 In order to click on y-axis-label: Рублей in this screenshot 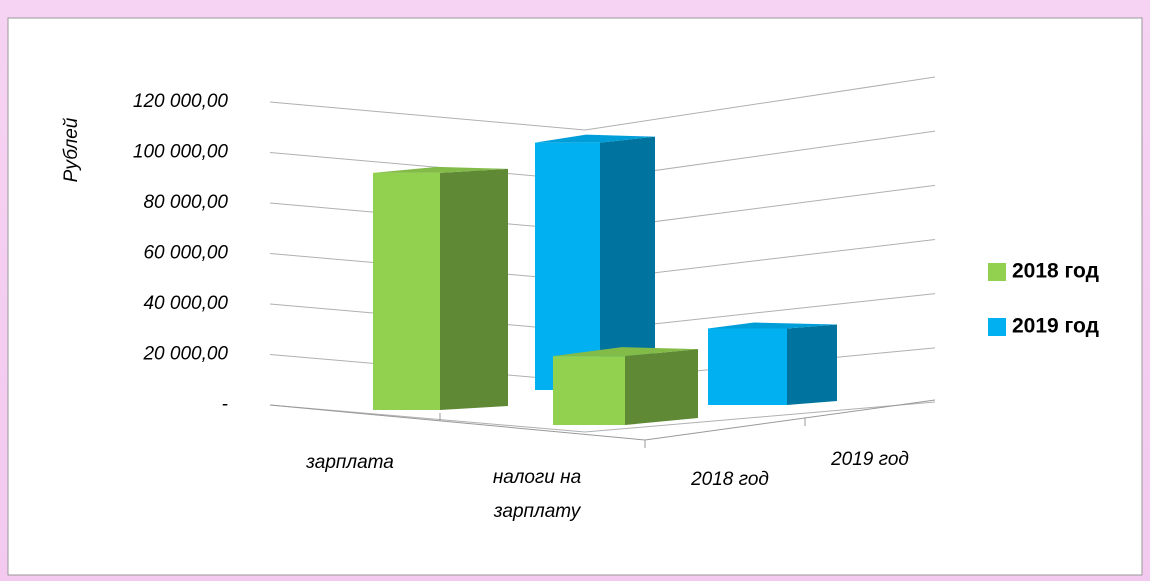, I will do `click(71, 149)`.